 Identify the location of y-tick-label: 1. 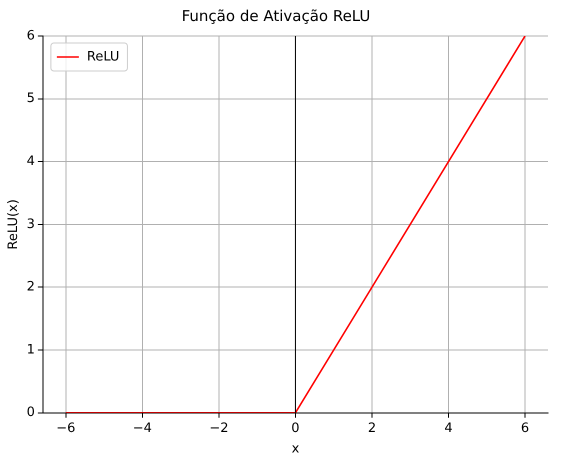
(30, 350).